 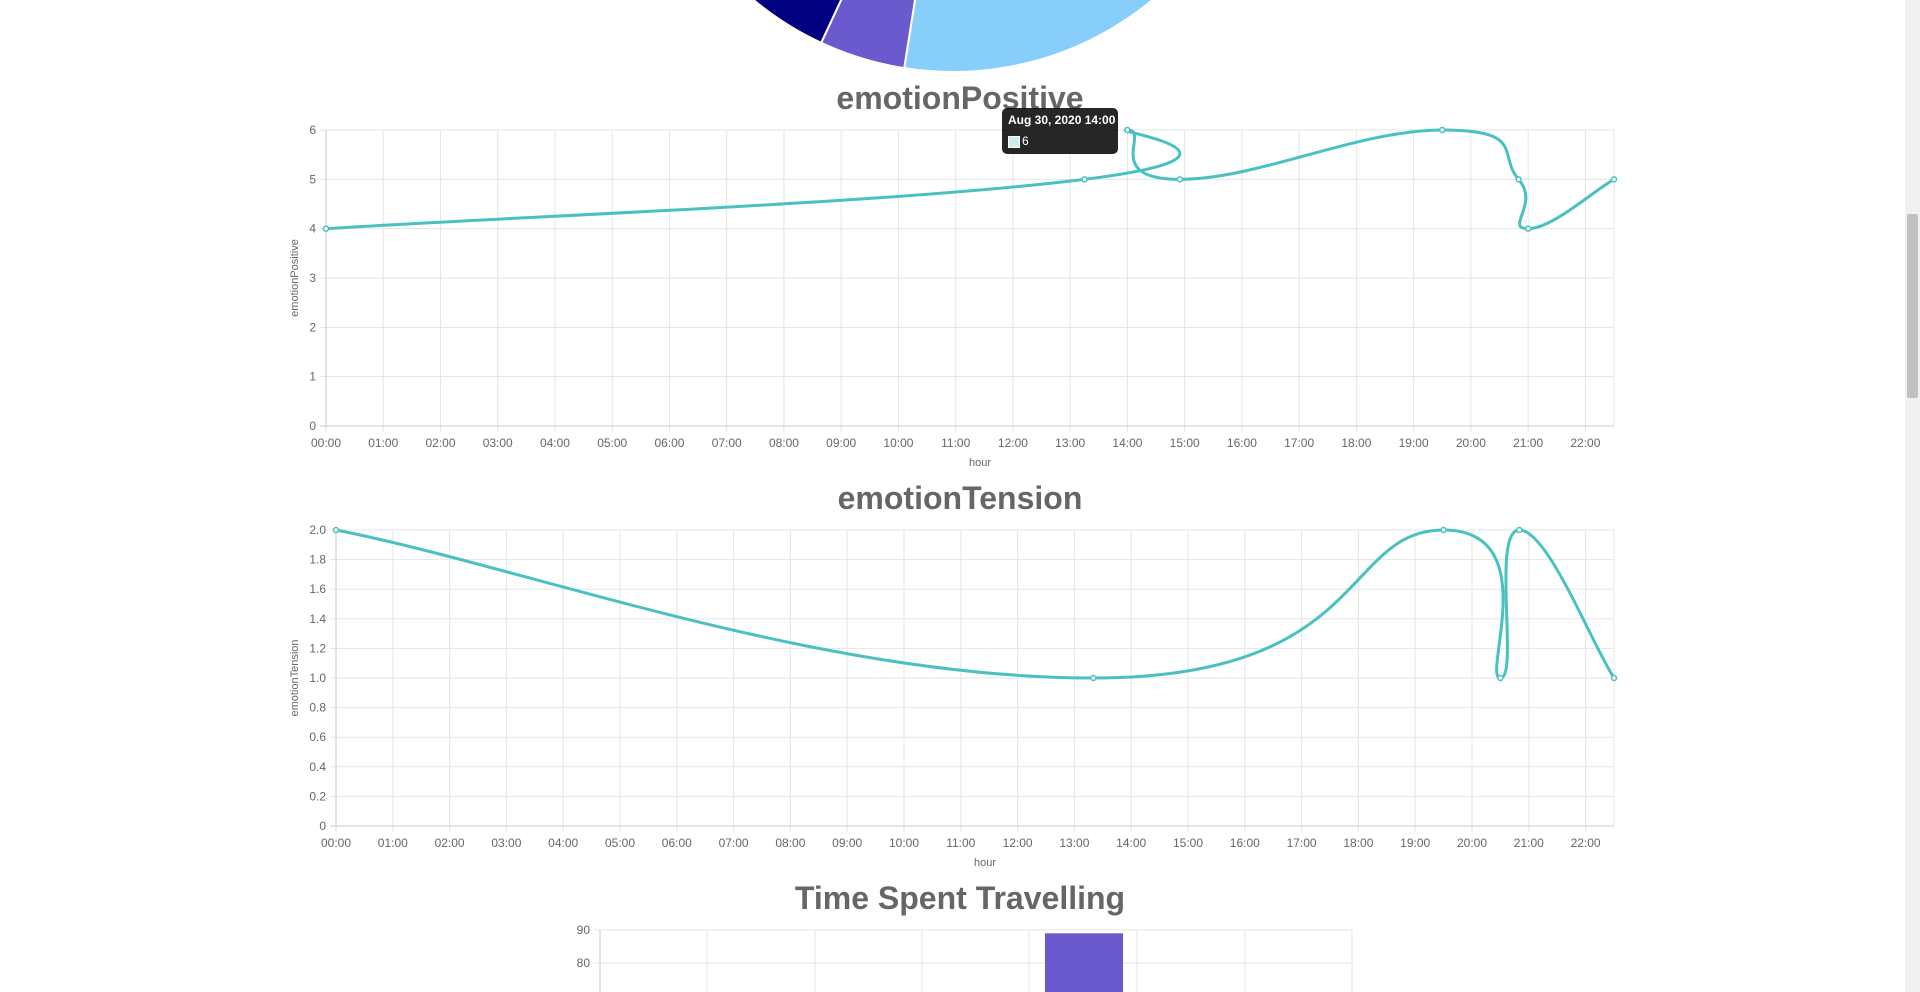 I want to click on tension-x-tick-label: 14:00, so click(x=1131, y=843).